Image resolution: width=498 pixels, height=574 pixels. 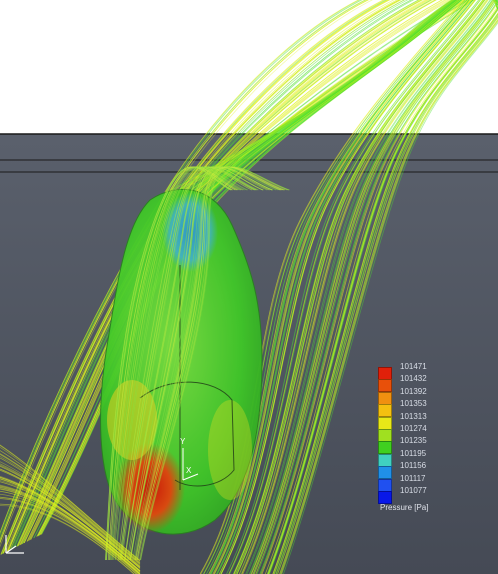 I want to click on x-axis-label: X, so click(x=188, y=470).